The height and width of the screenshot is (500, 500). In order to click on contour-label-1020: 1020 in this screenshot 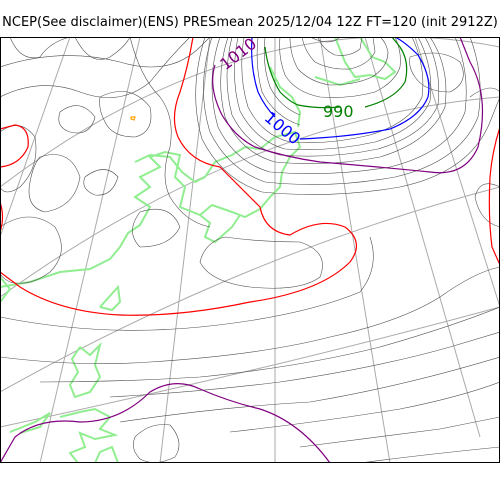, I will do `click(498, 174)`.